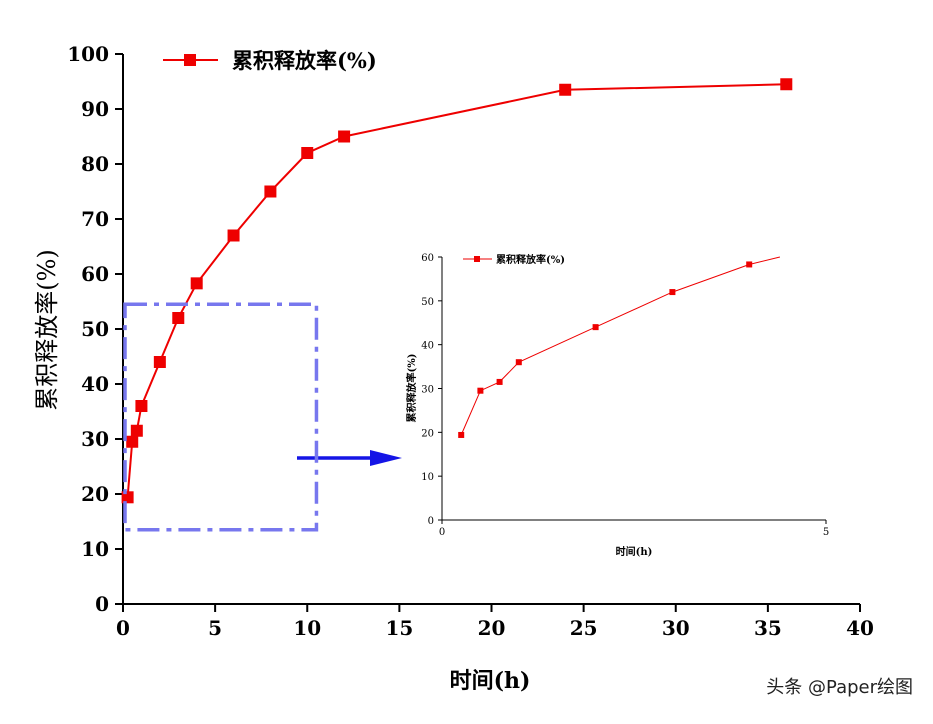 The height and width of the screenshot is (724, 933). Describe the element at coordinates (95, 274) in the screenshot. I see `main-y-tick-label: 60` at that location.